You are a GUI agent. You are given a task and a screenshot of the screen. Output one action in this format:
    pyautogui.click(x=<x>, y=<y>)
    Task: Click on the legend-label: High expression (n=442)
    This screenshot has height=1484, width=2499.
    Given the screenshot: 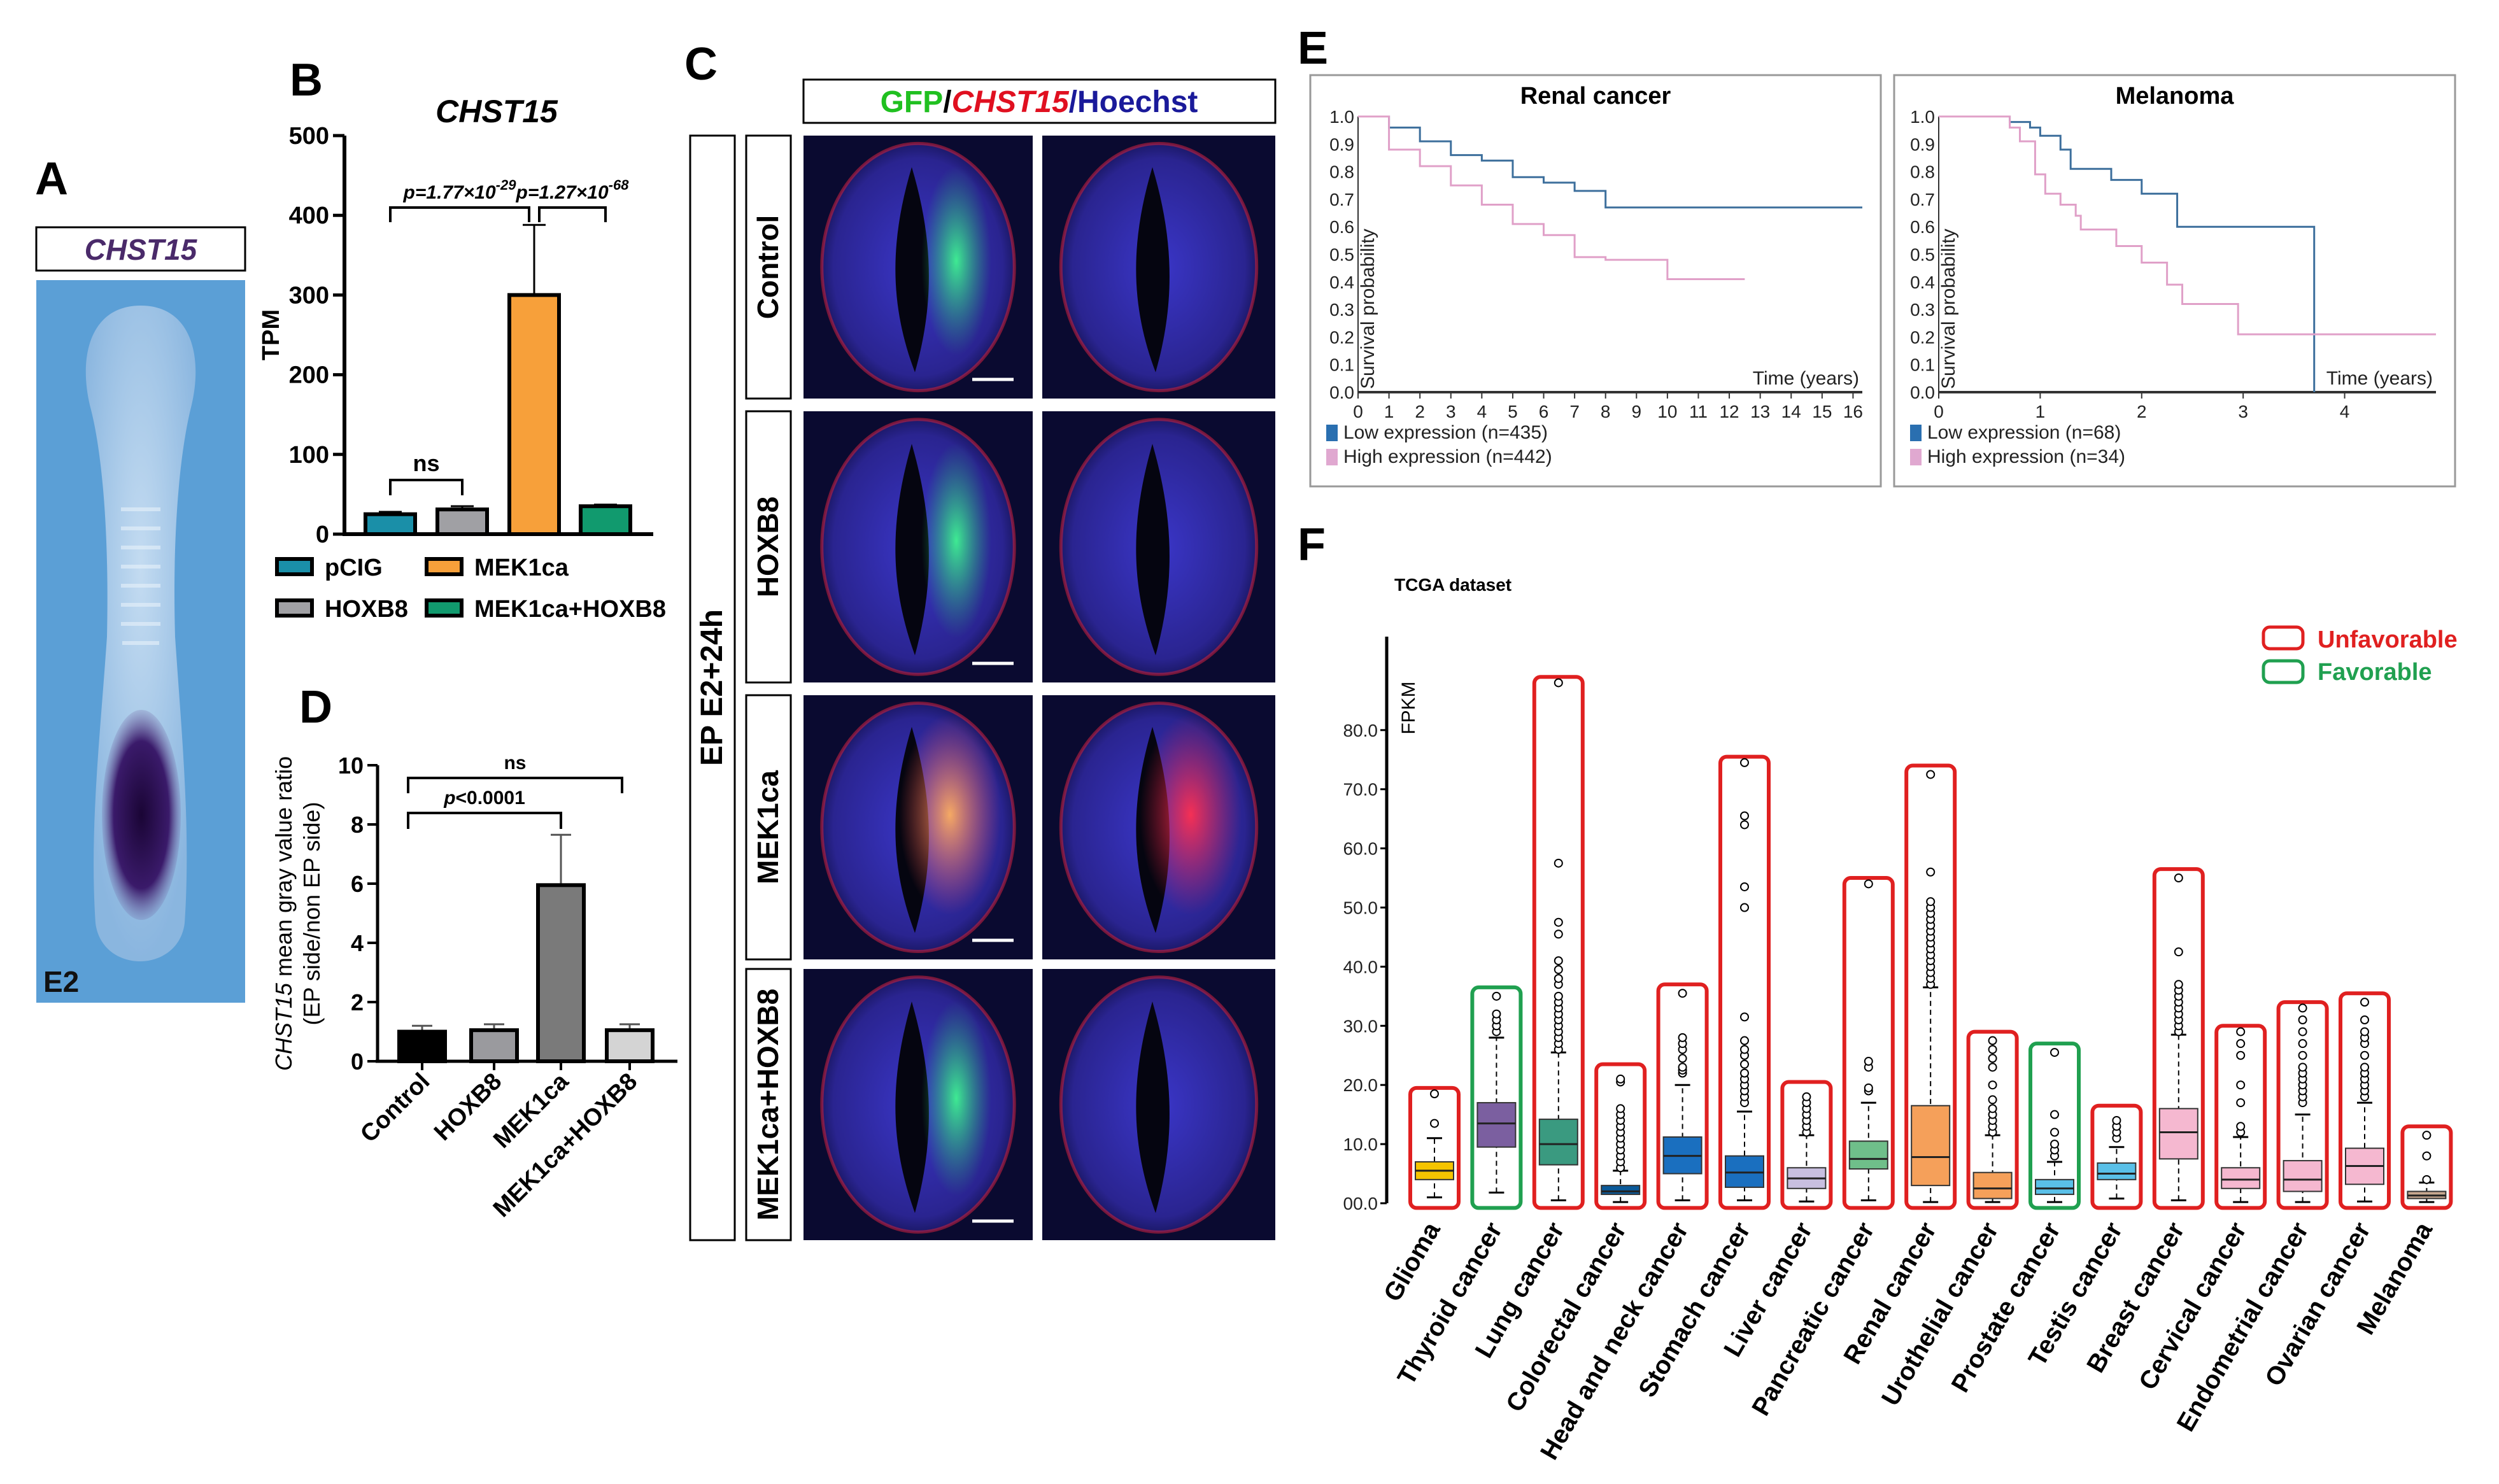 What is the action you would take?
    pyautogui.click(x=1447, y=456)
    